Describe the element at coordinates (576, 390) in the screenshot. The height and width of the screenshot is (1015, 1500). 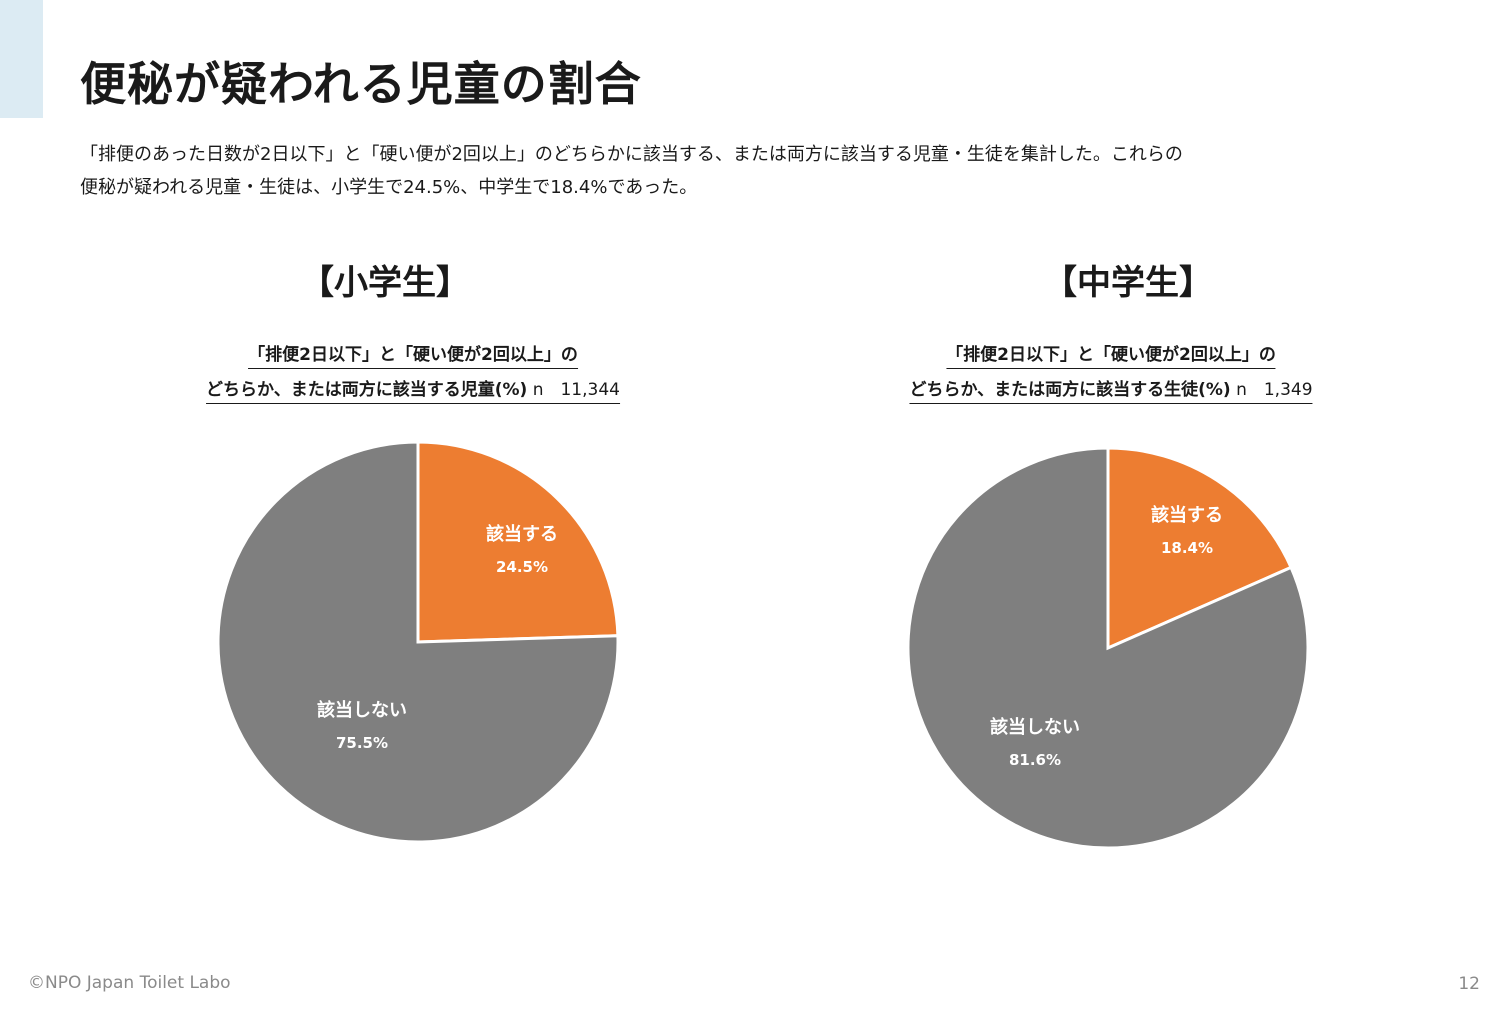
I see `n-label: n 11,344` at that location.